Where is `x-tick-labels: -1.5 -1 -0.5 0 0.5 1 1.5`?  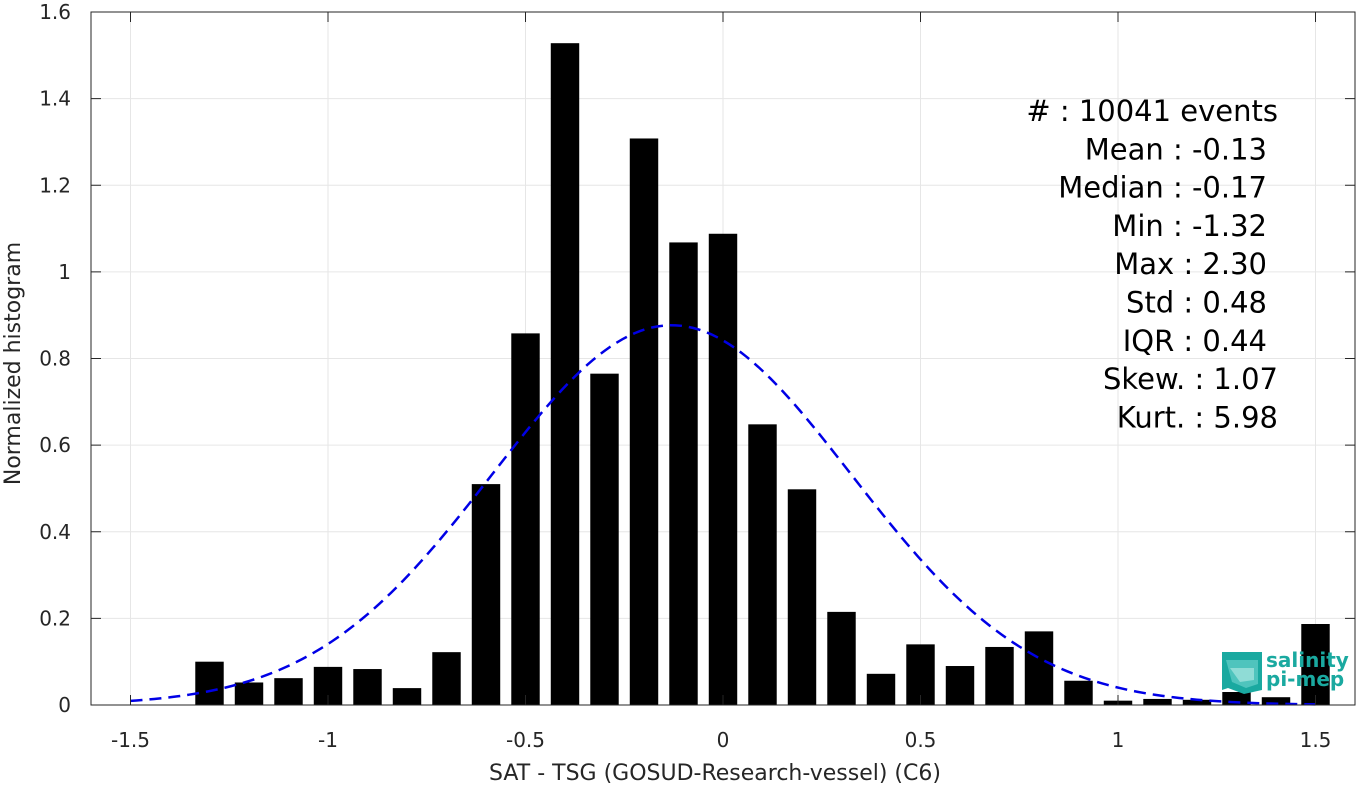
x-tick-labels: -1.5 -1 -0.5 0 0.5 1 1.5 is located at coordinates (721, 740).